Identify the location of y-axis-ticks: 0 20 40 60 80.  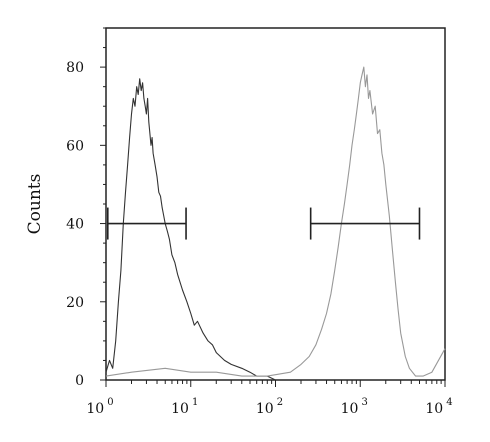
(86, 208).